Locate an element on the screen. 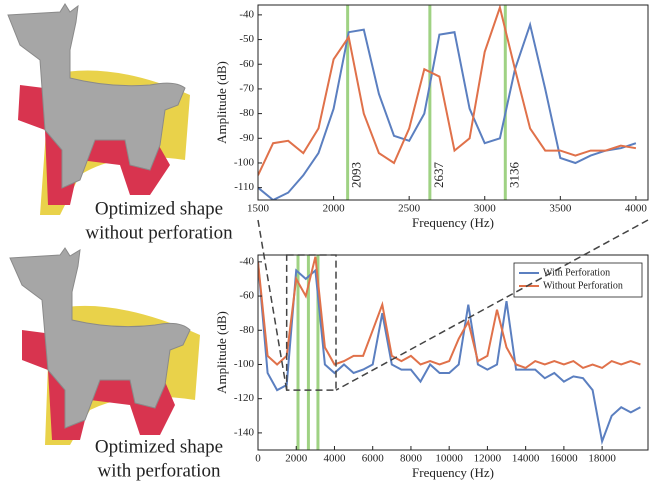 The height and width of the screenshot is (489, 667). zoom-box is located at coordinates (311, 322).